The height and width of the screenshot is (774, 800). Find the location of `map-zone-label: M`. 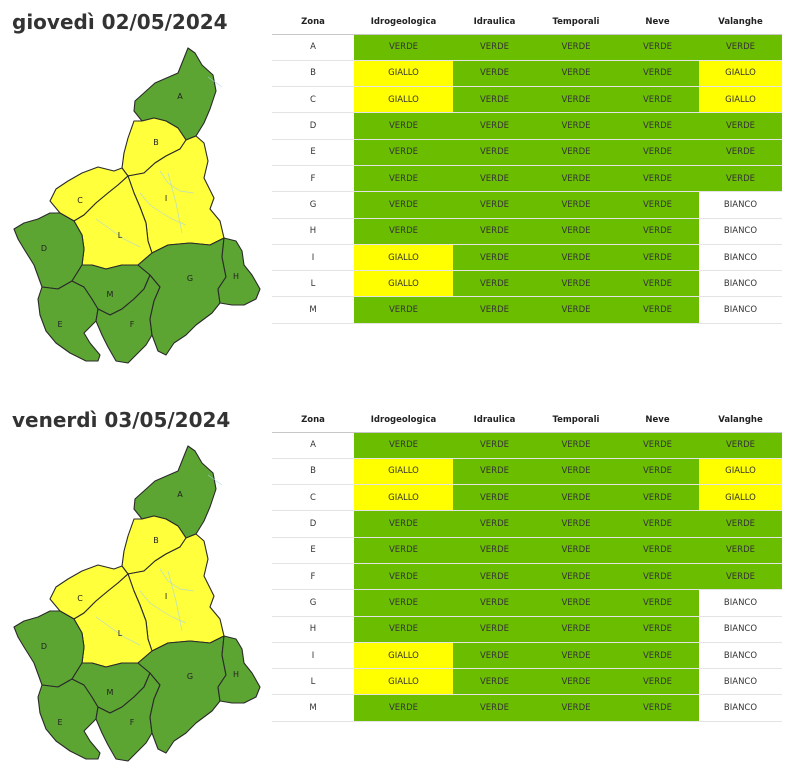

map-zone-label: M is located at coordinates (110, 692).